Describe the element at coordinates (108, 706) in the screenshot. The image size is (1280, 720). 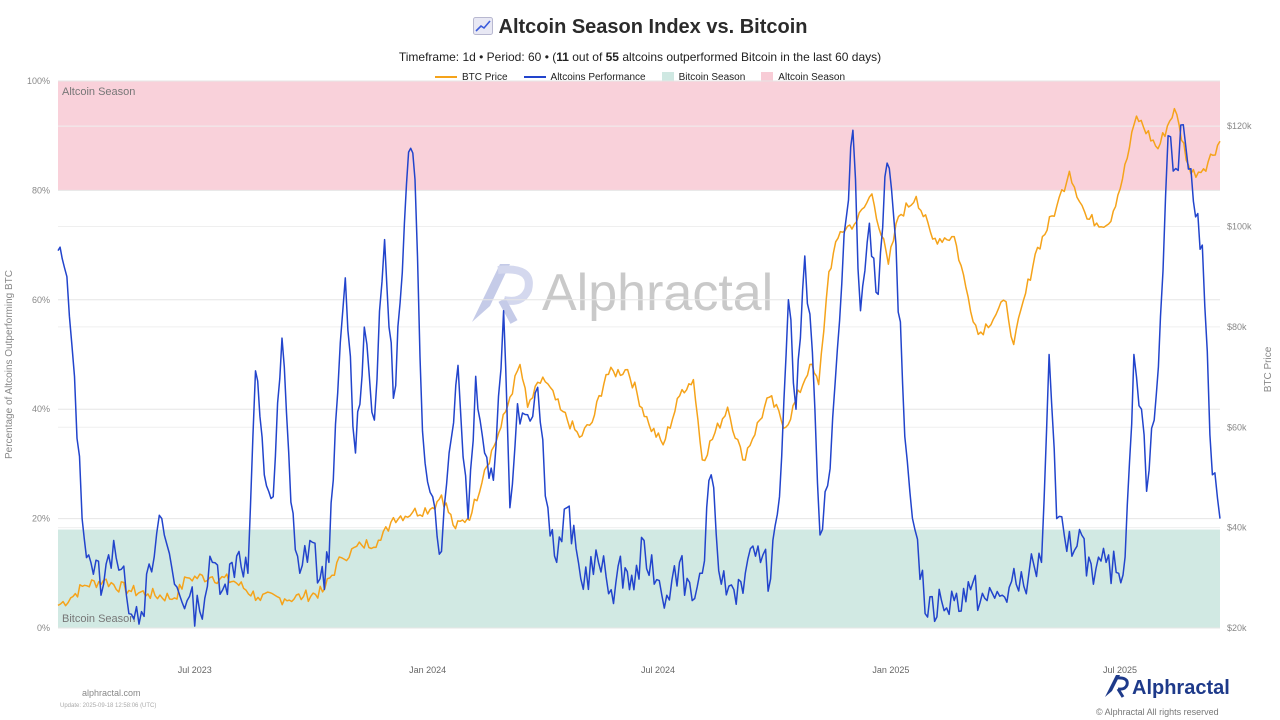
I see `update-timestamp: Update: 2025-09-18 12:58:06 (UTC)` at that location.